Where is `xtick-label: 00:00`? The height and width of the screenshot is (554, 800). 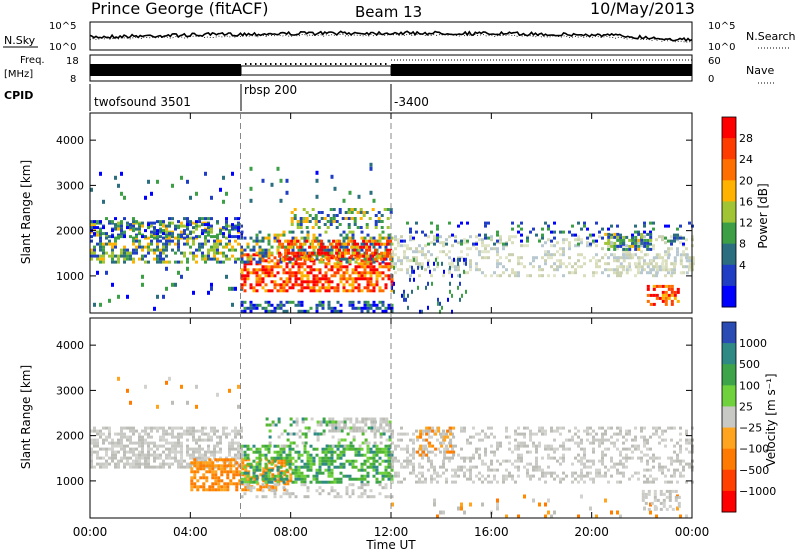 xtick-label: 00:00 is located at coordinates (692, 532).